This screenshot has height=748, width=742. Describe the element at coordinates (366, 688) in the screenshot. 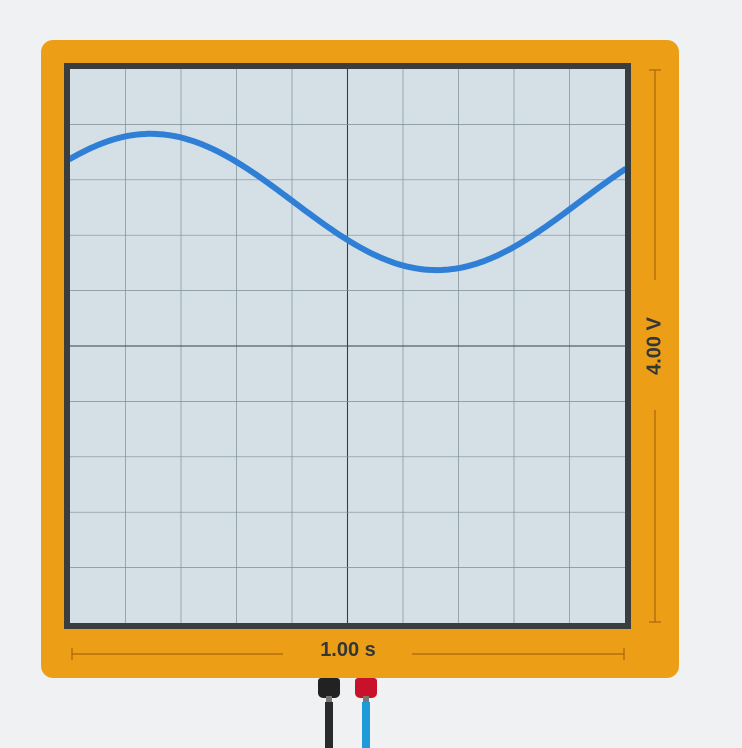

I see `red-probe-plug` at that location.